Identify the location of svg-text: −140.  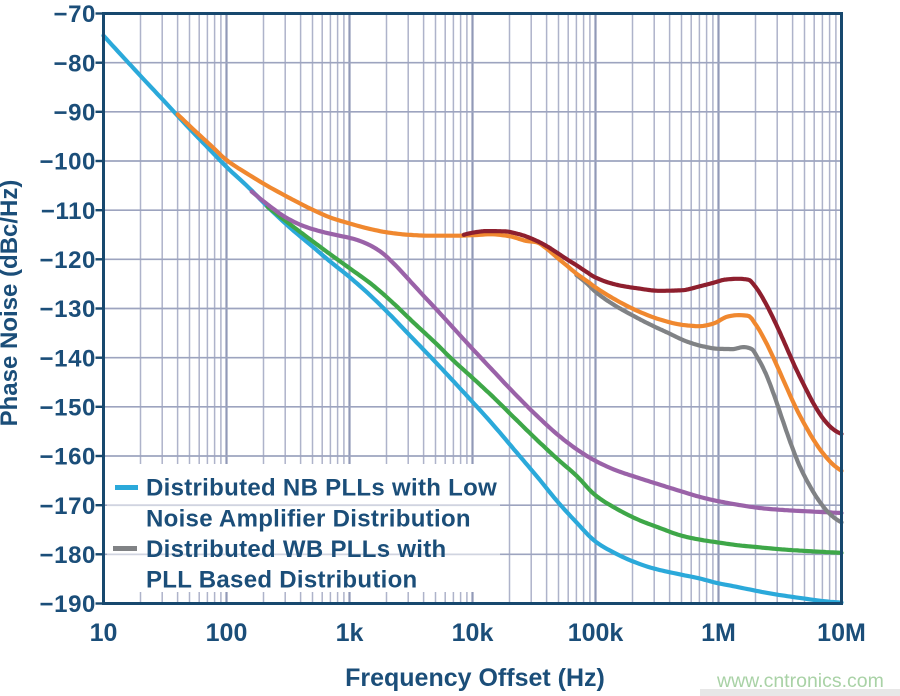
(68, 358).